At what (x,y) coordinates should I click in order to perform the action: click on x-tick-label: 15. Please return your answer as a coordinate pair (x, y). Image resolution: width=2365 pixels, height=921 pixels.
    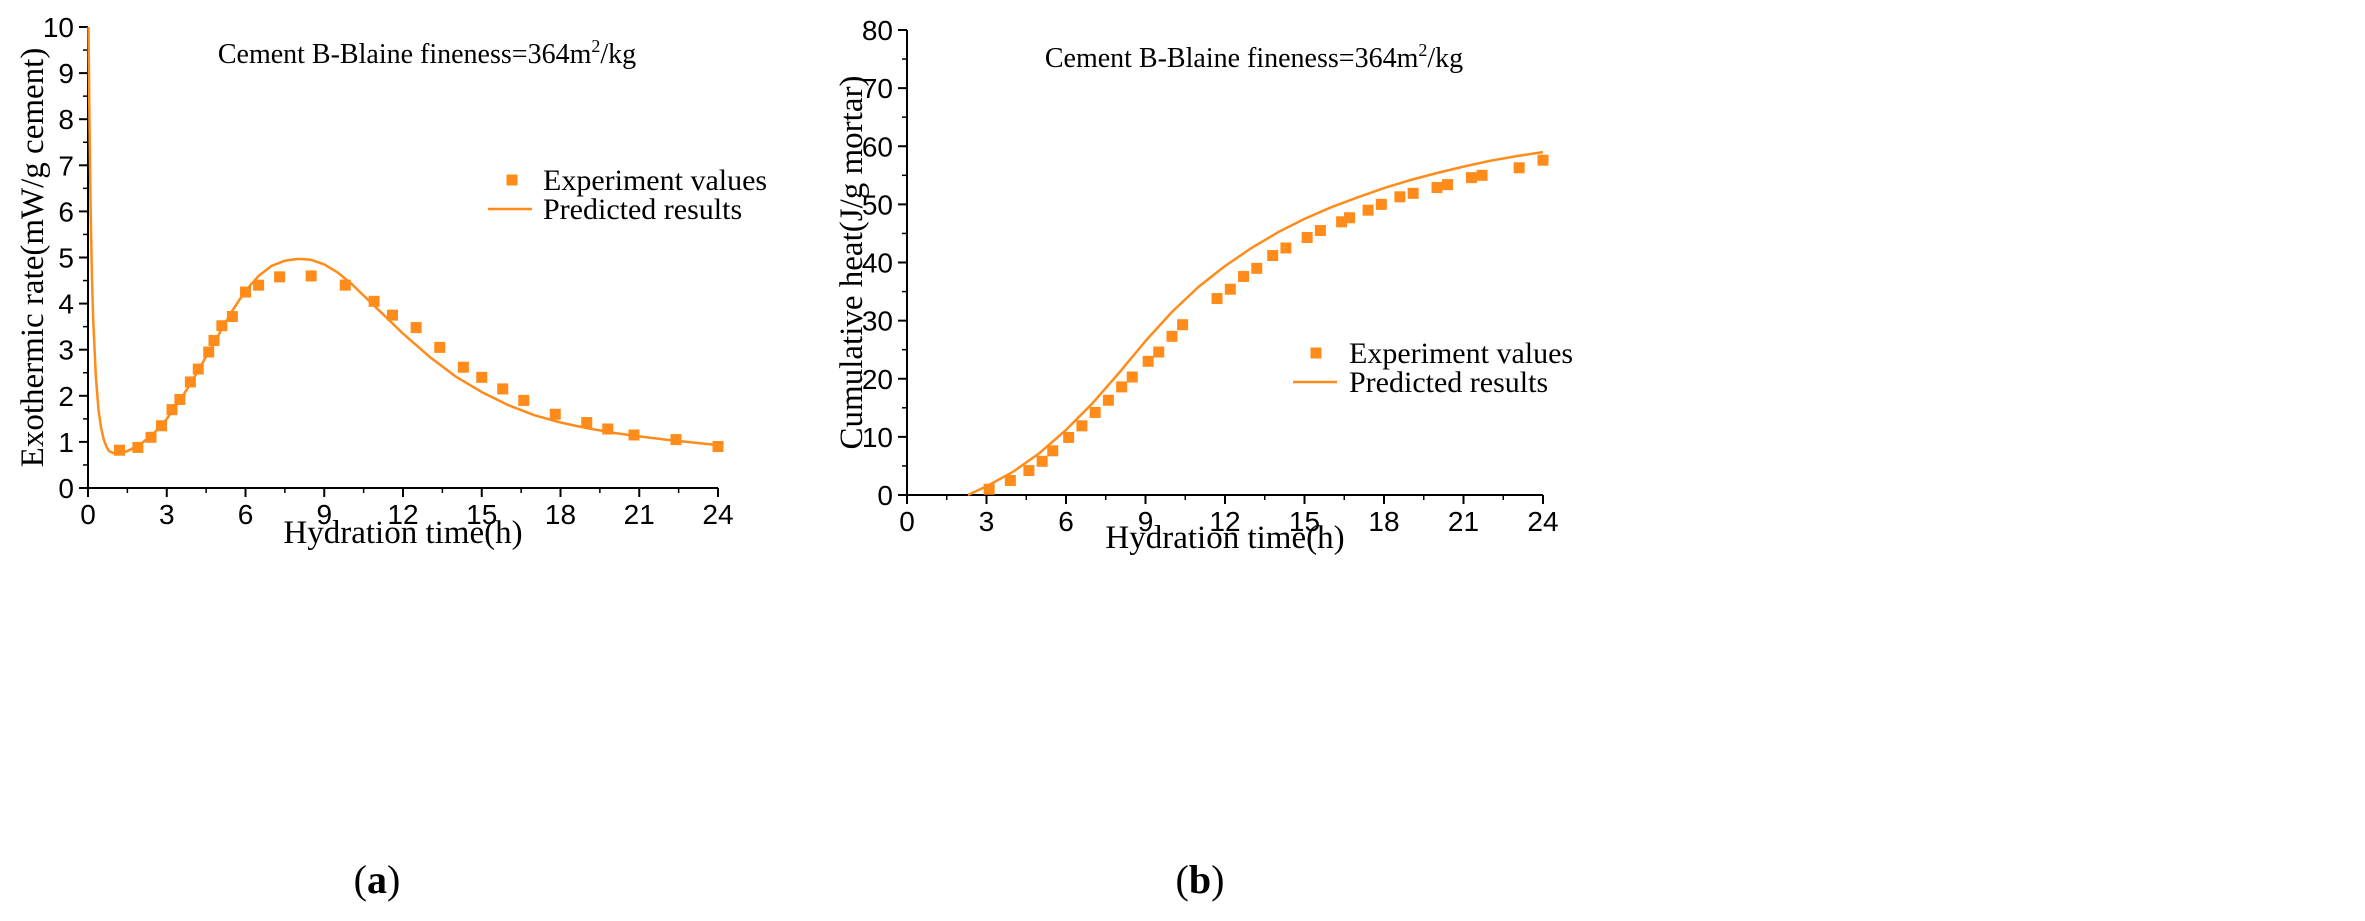
    Looking at the image, I should click on (1304, 521).